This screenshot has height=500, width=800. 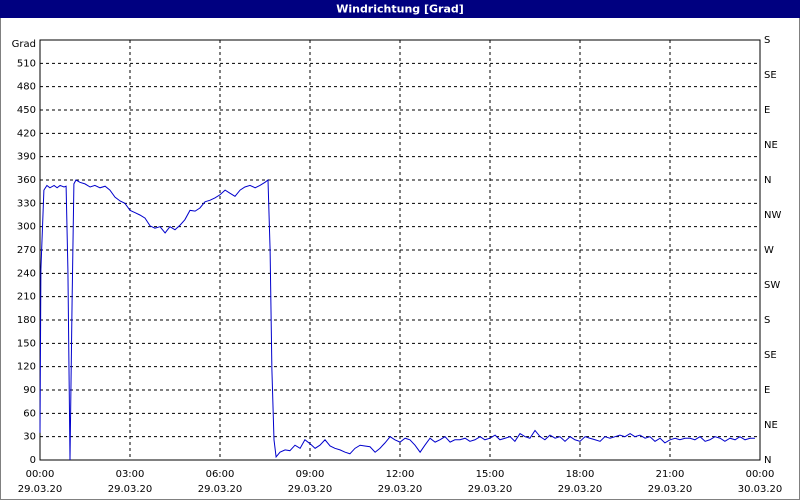 What do you see at coordinates (29, 413) in the screenshot?
I see `y-tick-label: 60` at bounding box center [29, 413].